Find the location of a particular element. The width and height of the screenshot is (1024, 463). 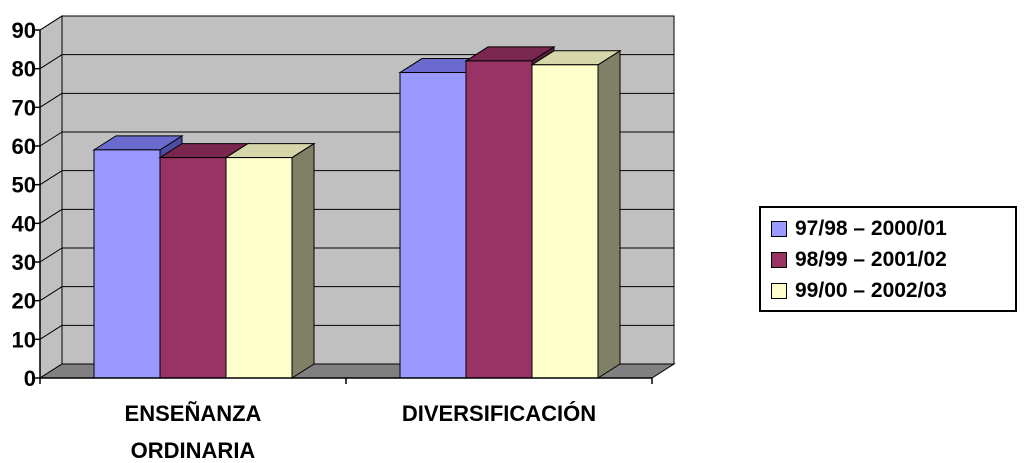

legend-item: 98/99 – 2001/02 is located at coordinates (859, 260).